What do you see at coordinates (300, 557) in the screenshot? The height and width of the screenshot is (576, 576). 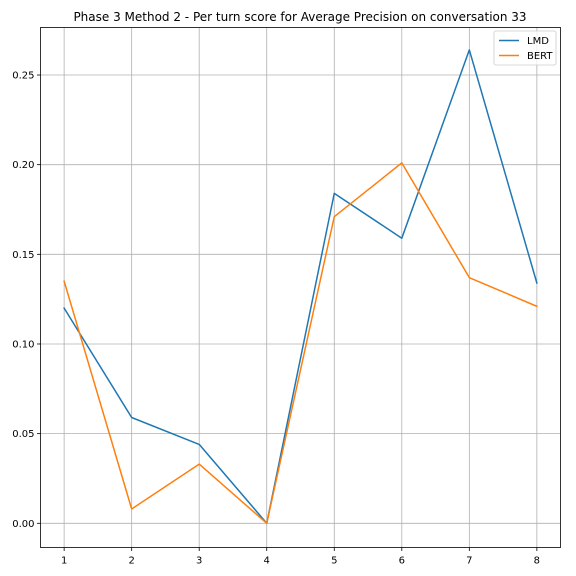 I see `x-axis-ticks: 1 2 3 4 5 6 7 8` at bounding box center [300, 557].